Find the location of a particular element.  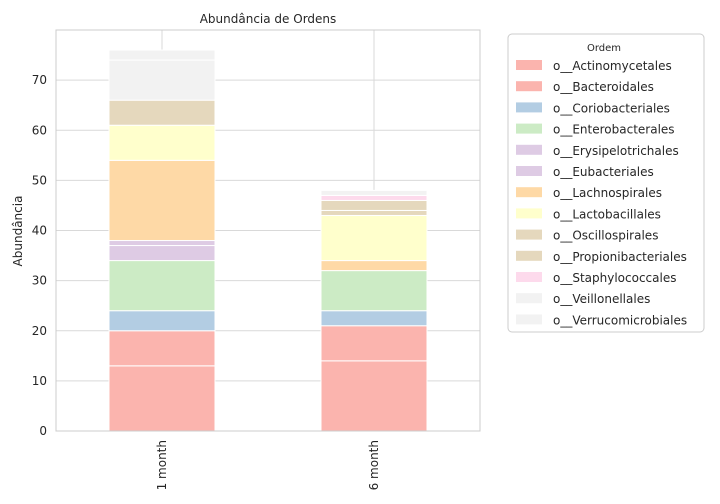

x-axis: 1 month 6 month is located at coordinates (268, 465).